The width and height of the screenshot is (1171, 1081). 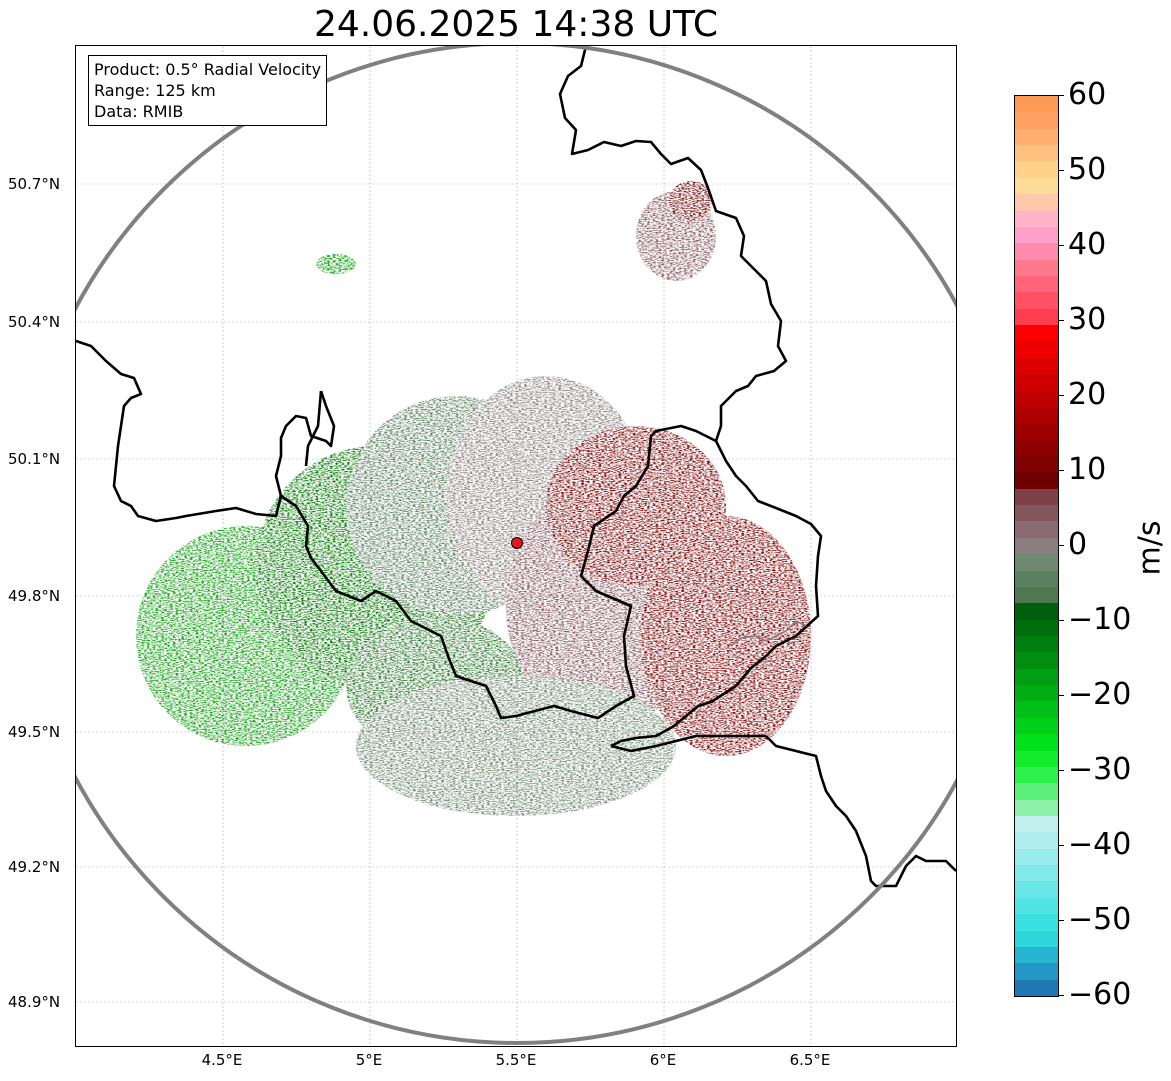 I want to click on colorbar-tick-label: 30, so click(x=1087, y=319).